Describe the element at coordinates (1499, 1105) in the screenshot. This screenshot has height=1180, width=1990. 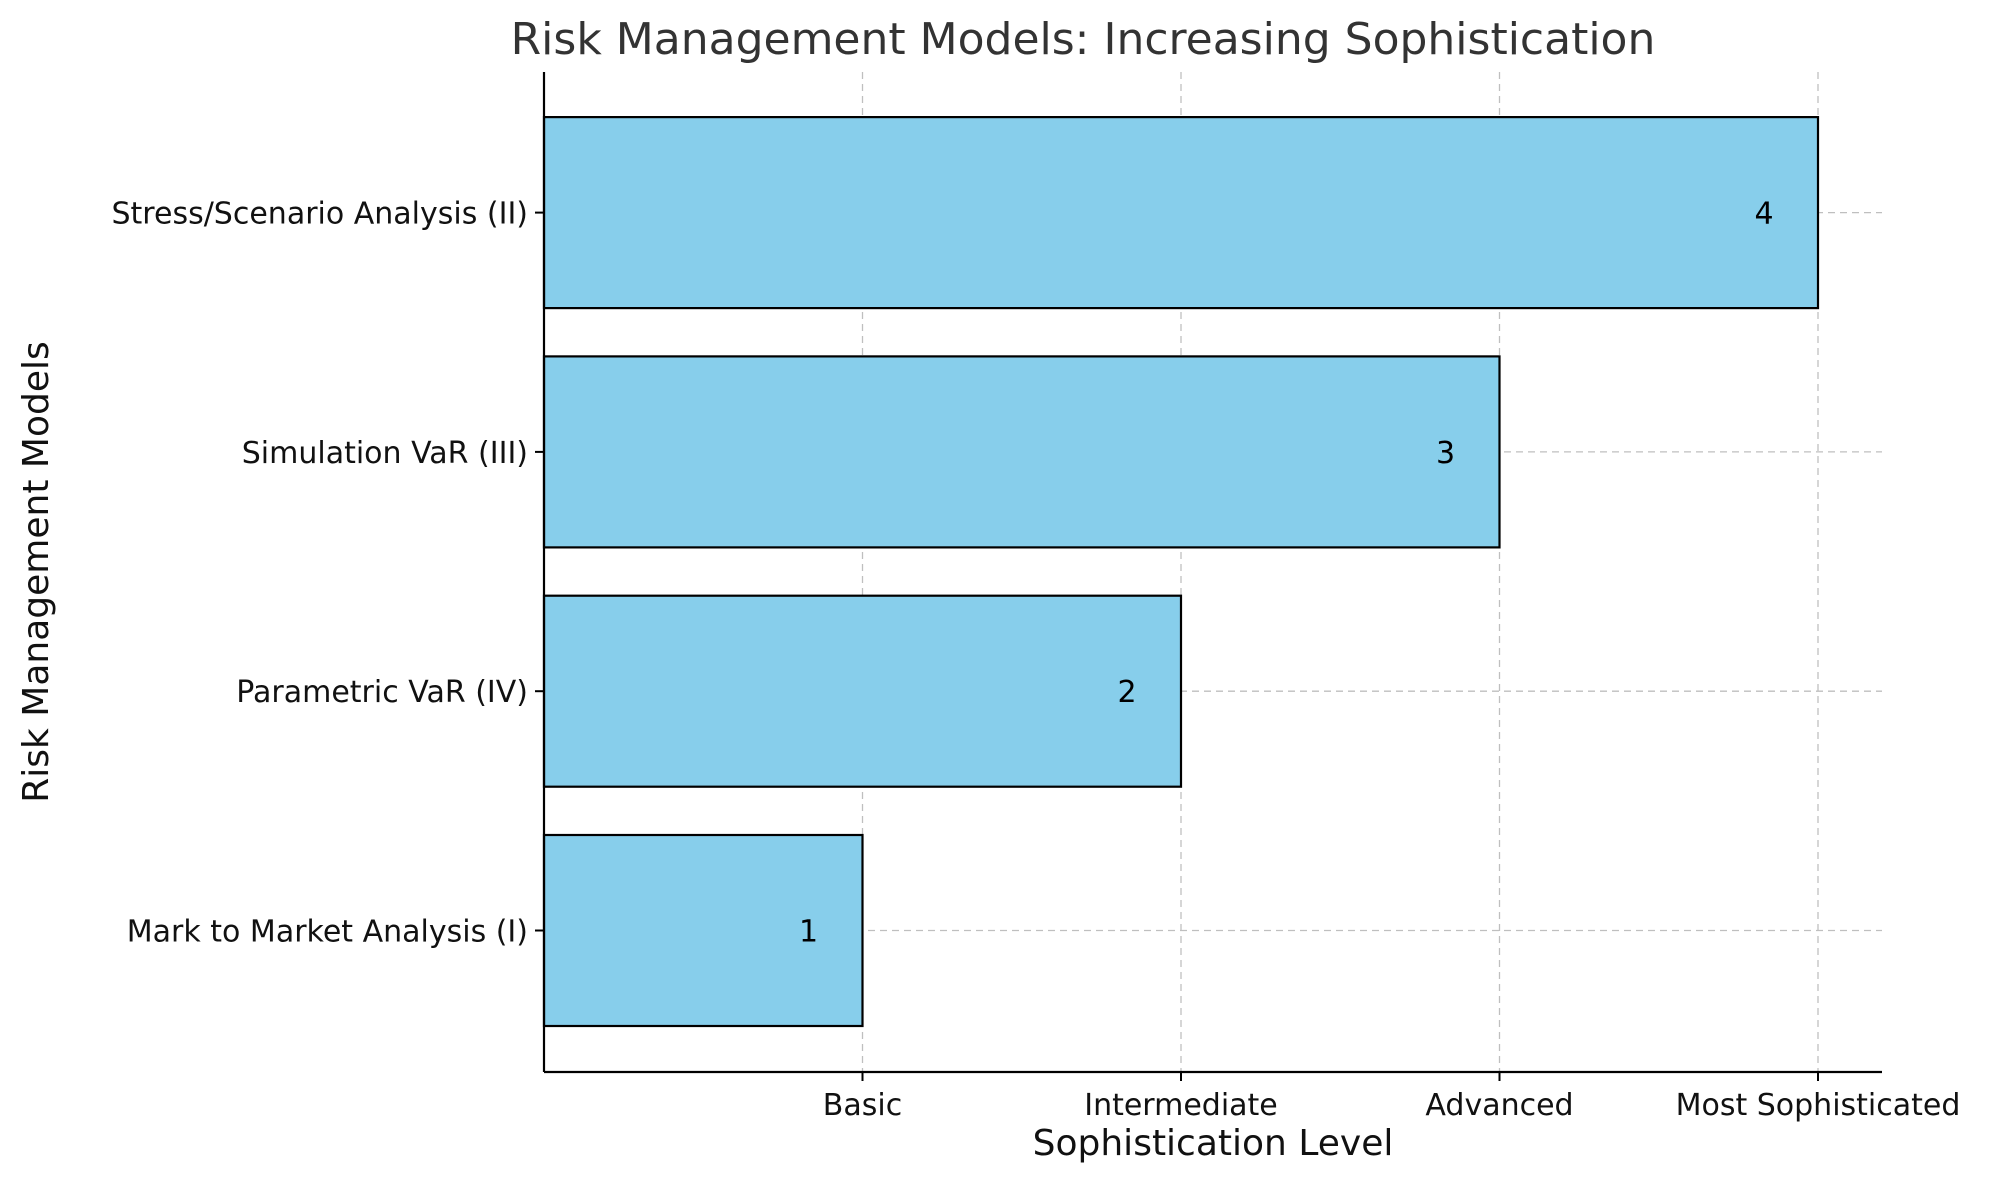
I see `x-tick-label: Advanced` at that location.